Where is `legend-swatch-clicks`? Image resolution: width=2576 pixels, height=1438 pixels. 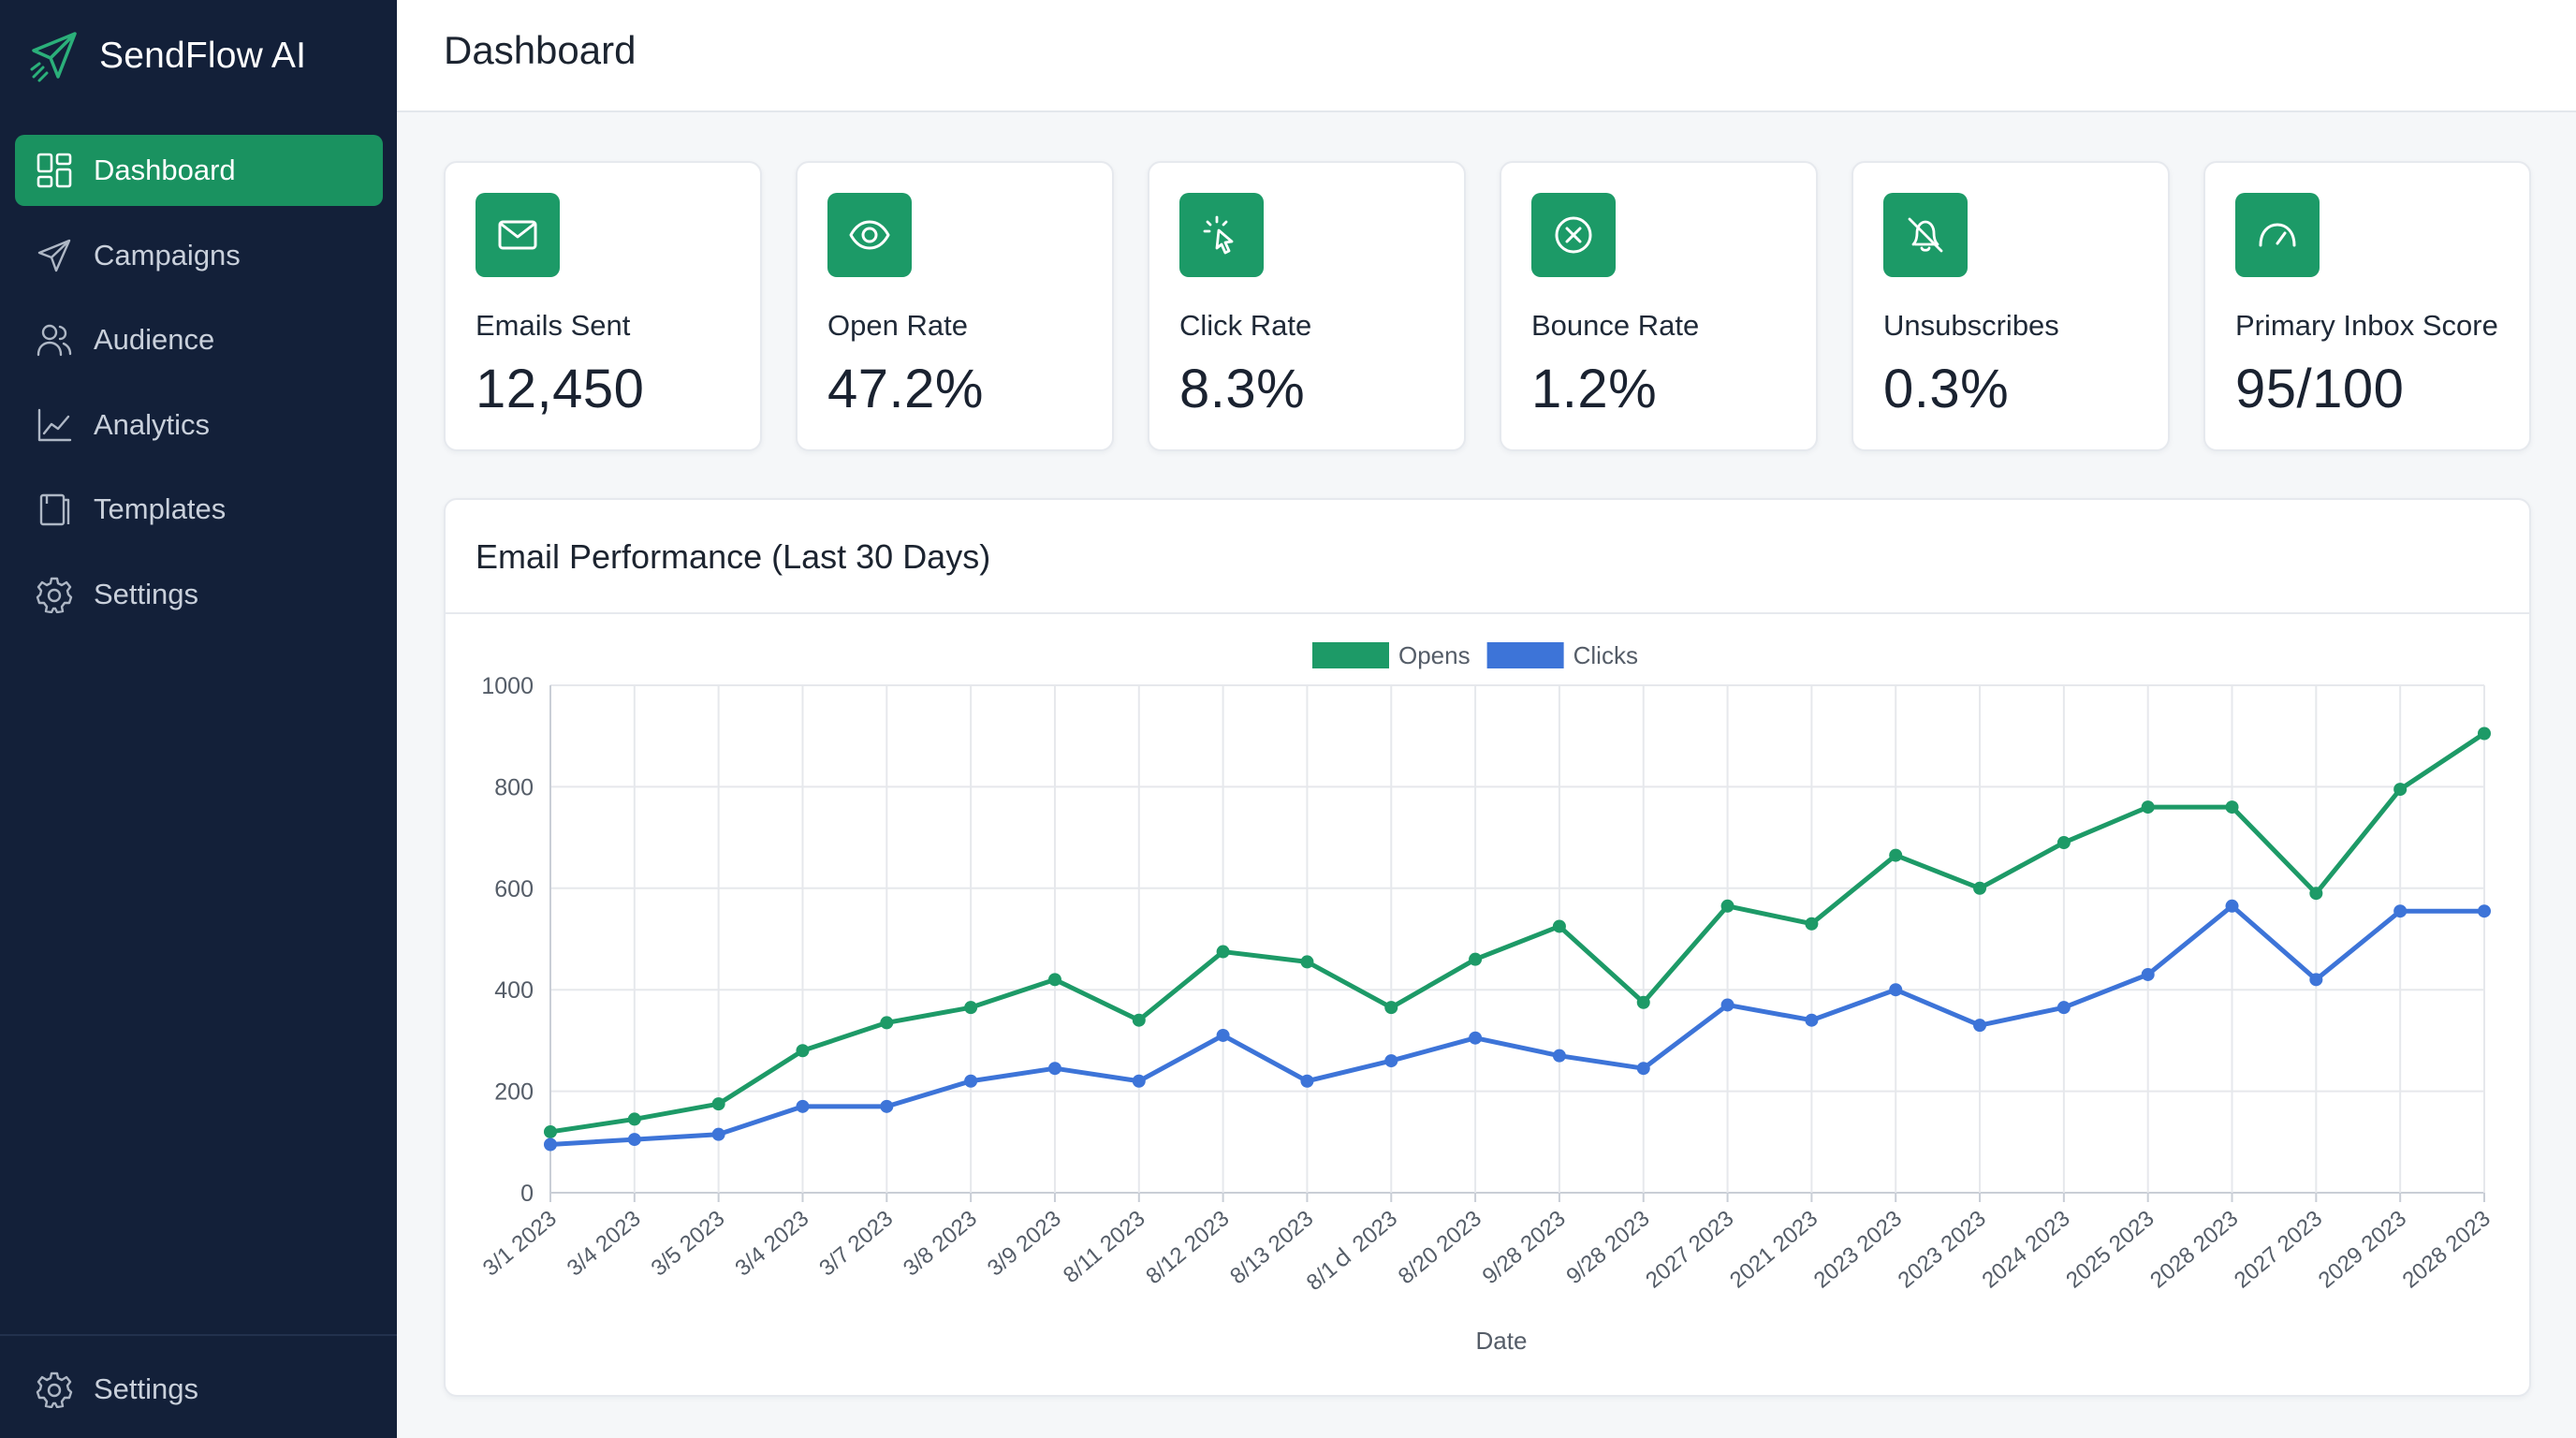 legend-swatch-clicks is located at coordinates (1525, 655).